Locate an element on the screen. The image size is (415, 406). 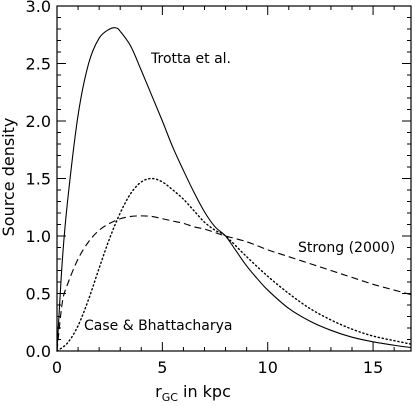
y-tick-label: 2.5 is located at coordinates (38, 64).